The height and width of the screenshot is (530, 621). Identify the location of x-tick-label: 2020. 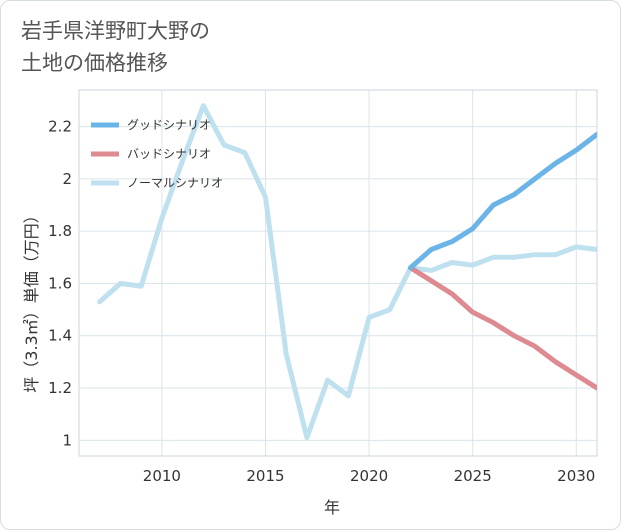
(369, 476).